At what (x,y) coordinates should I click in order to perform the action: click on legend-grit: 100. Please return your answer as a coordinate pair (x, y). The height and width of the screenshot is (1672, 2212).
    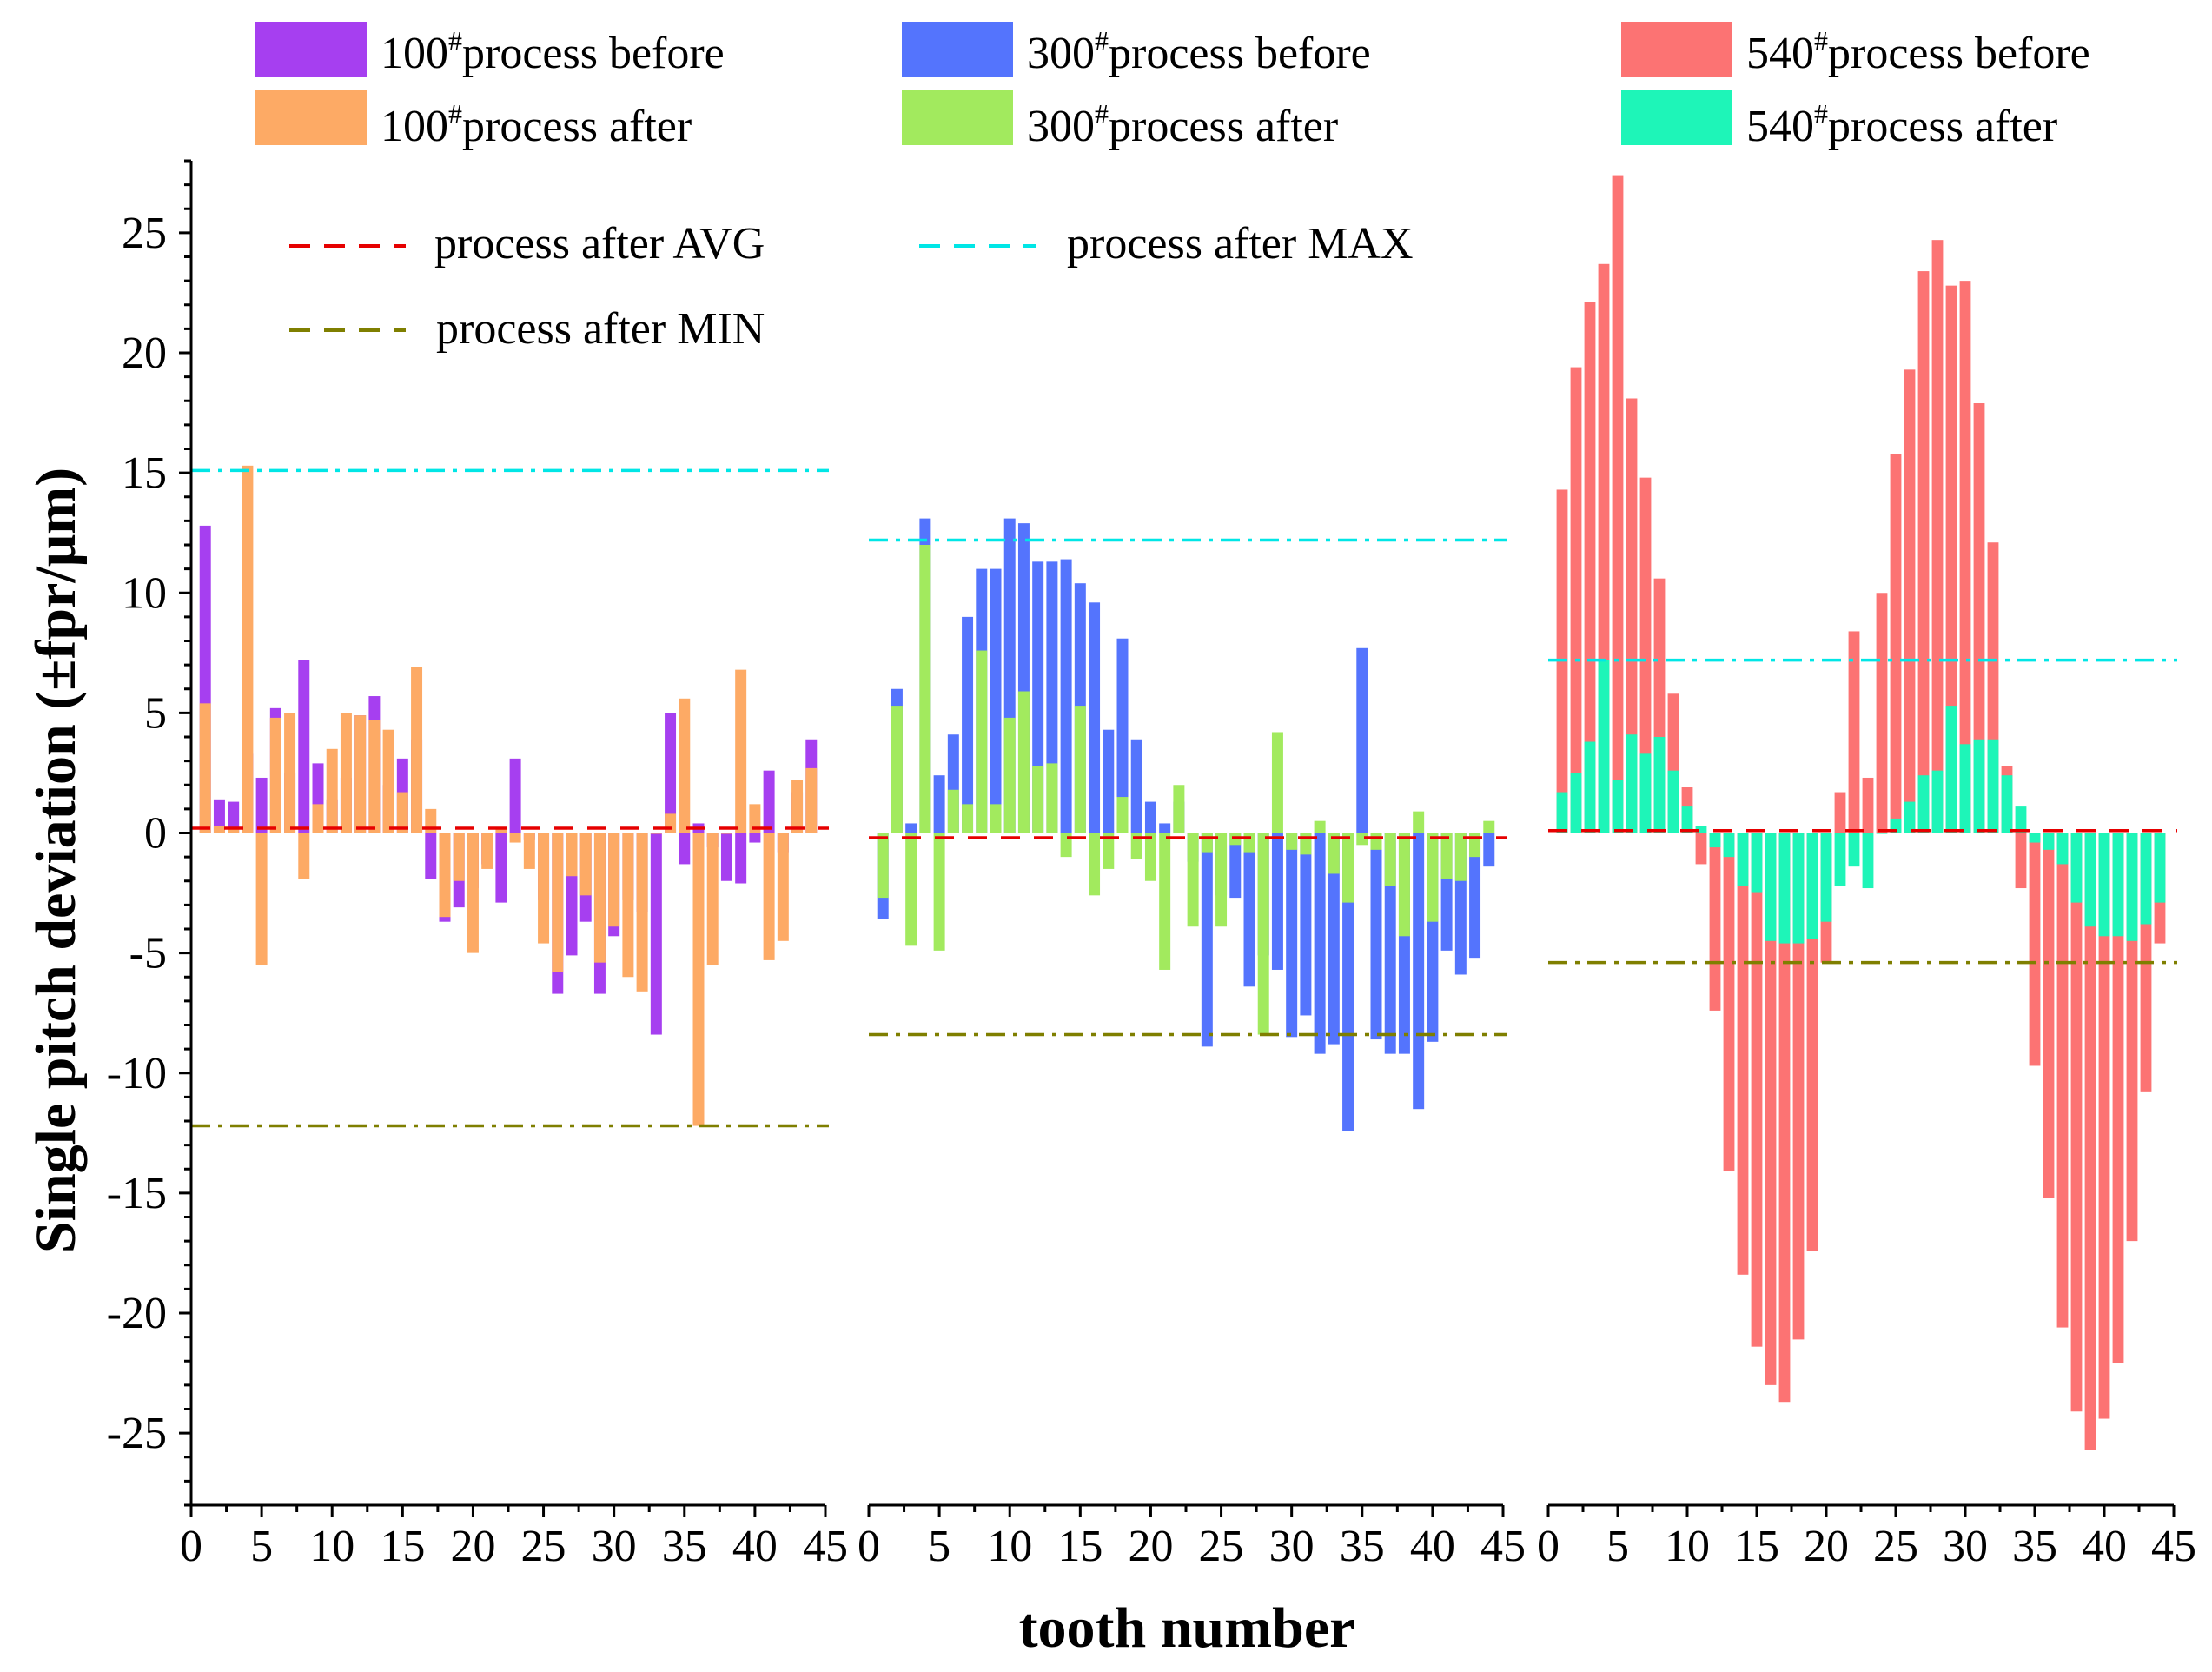
    Looking at the image, I should click on (415, 54).